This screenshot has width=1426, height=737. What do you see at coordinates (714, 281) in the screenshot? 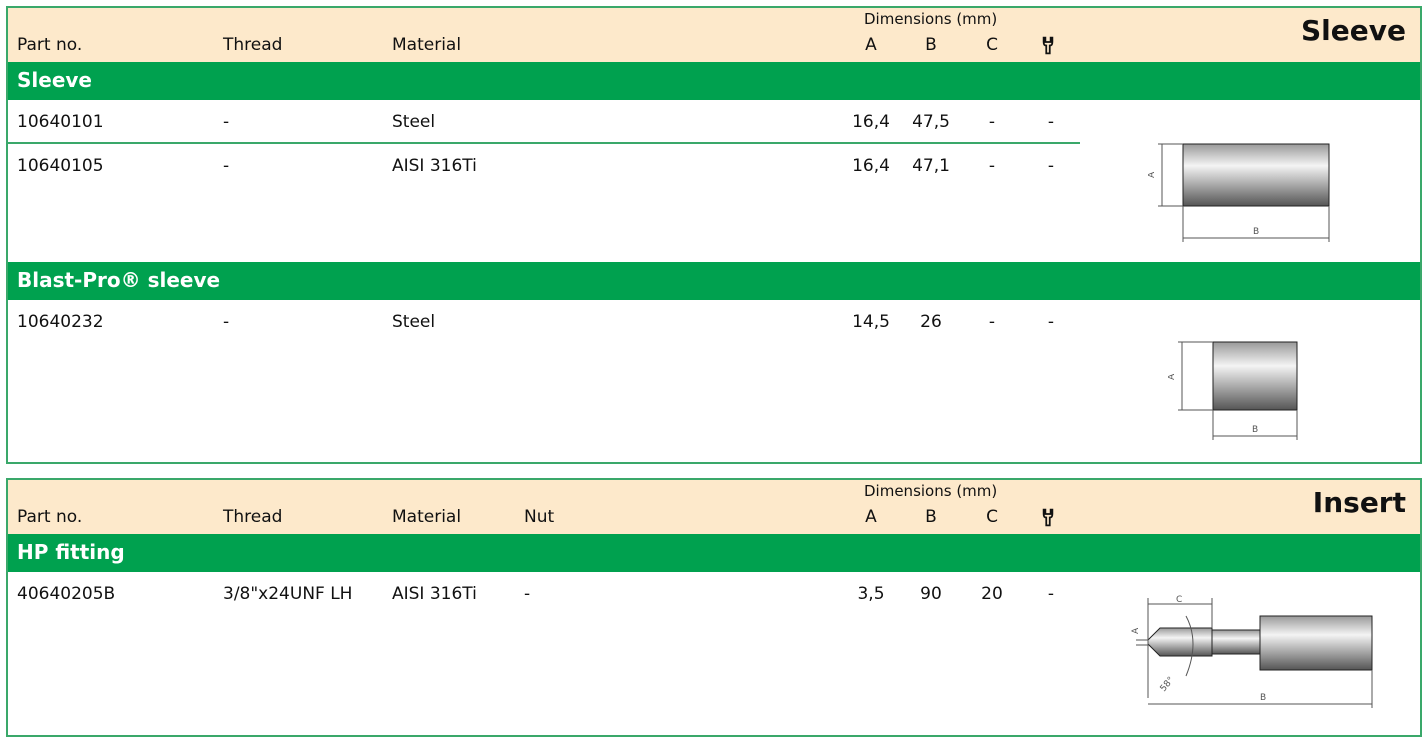
I see `group-header: Blast-Pro® sleeve` at bounding box center [714, 281].